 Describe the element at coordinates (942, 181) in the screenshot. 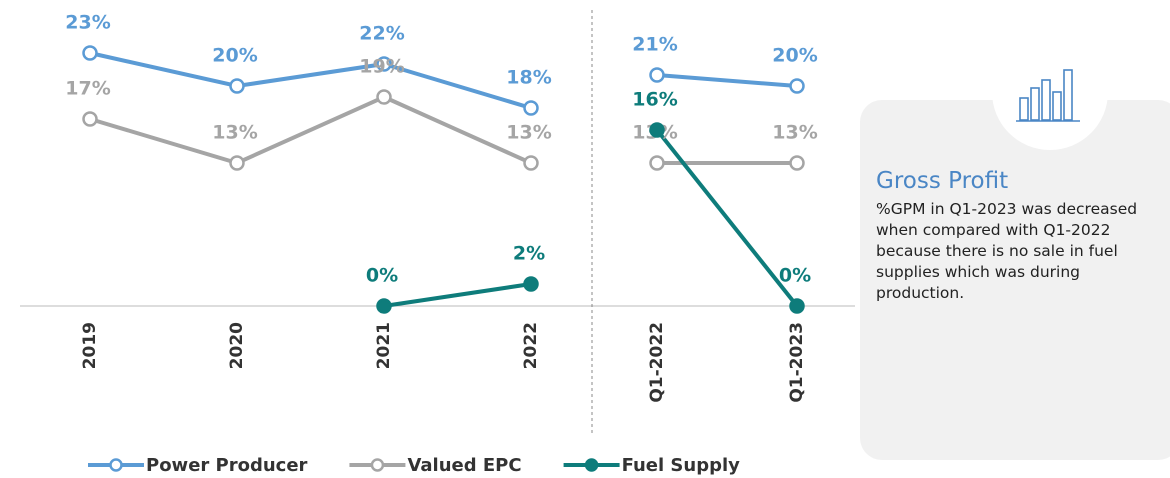

I see `panel-title: Gross Profit` at that location.